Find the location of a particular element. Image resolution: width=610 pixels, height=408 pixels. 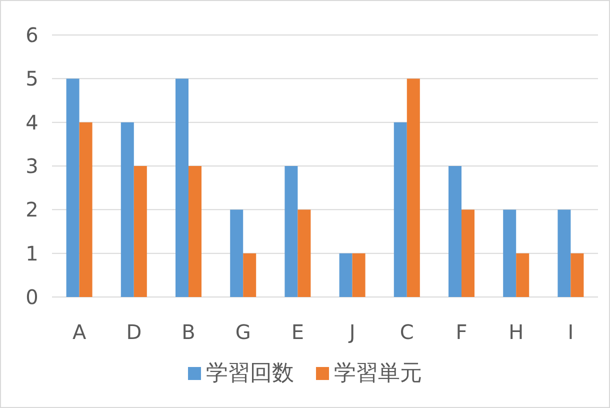

y-tick-label: 4 is located at coordinates (32, 122).